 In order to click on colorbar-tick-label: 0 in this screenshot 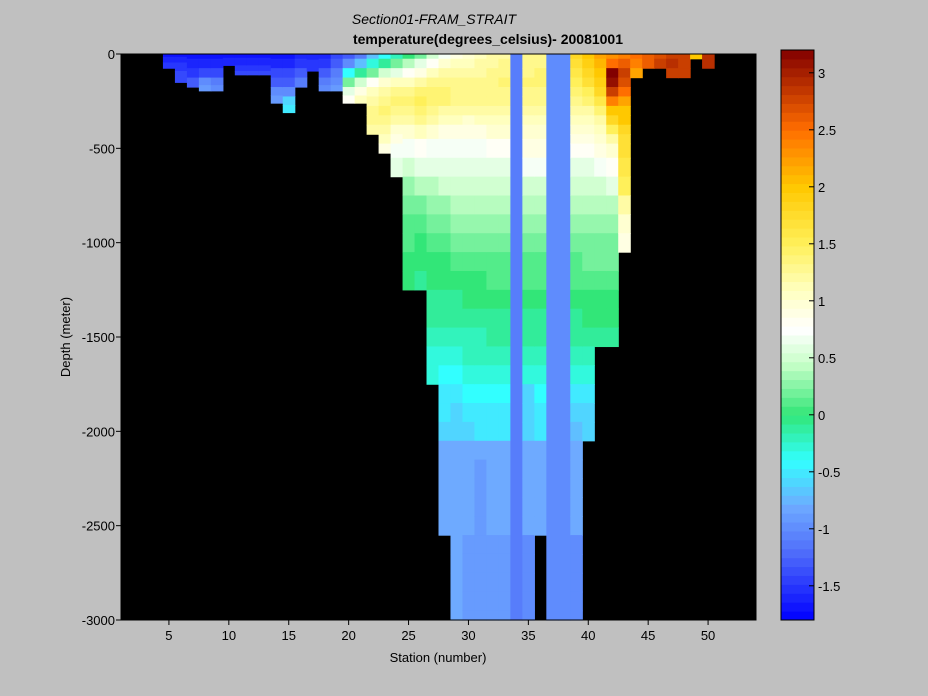, I will do `click(821, 415)`.